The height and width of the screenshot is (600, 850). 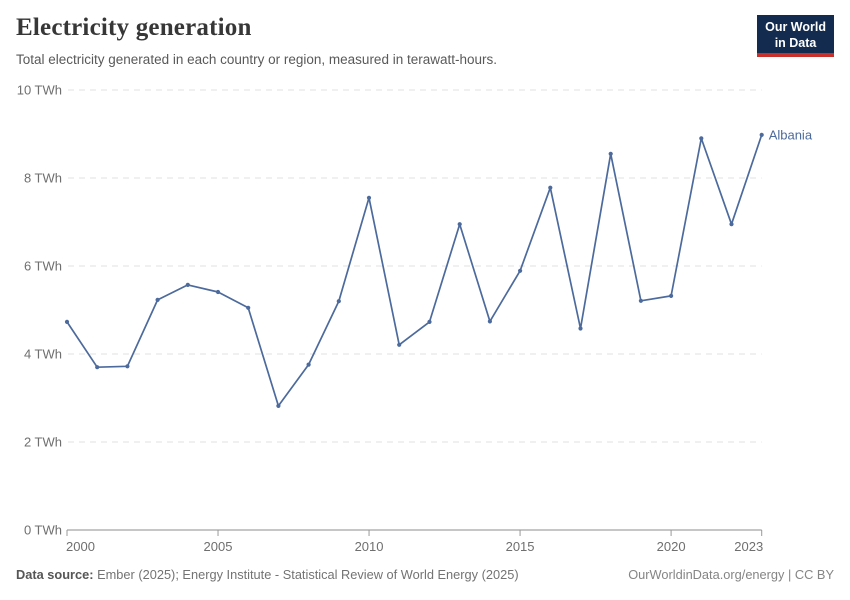 What do you see at coordinates (134, 27) in the screenshot?
I see `page-title: Electricity generation` at bounding box center [134, 27].